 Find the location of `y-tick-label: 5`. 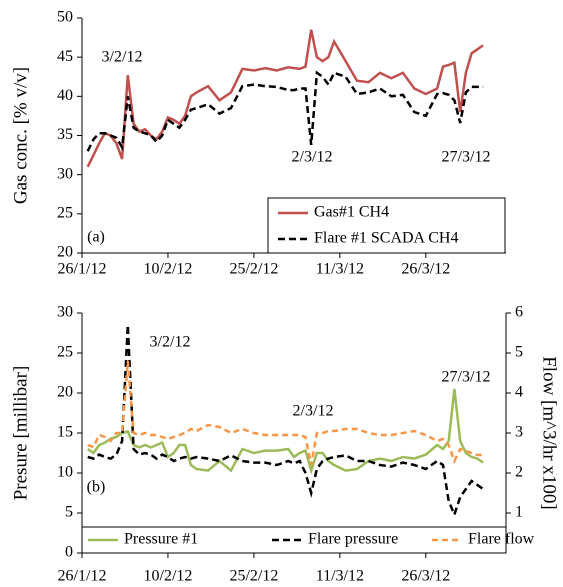

y-tick-label: 5 is located at coordinates (69, 512).